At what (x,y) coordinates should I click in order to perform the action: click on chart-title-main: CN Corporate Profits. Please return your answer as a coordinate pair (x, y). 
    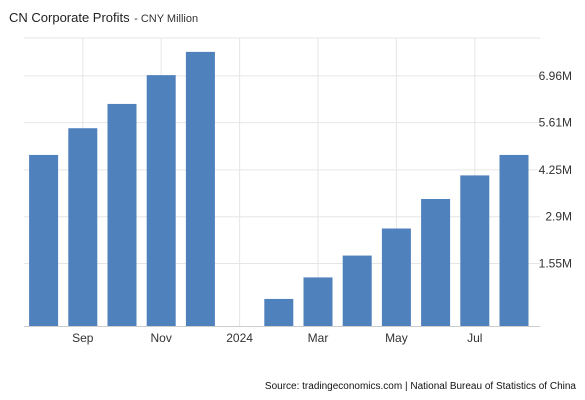
    Looking at the image, I should click on (69, 17).